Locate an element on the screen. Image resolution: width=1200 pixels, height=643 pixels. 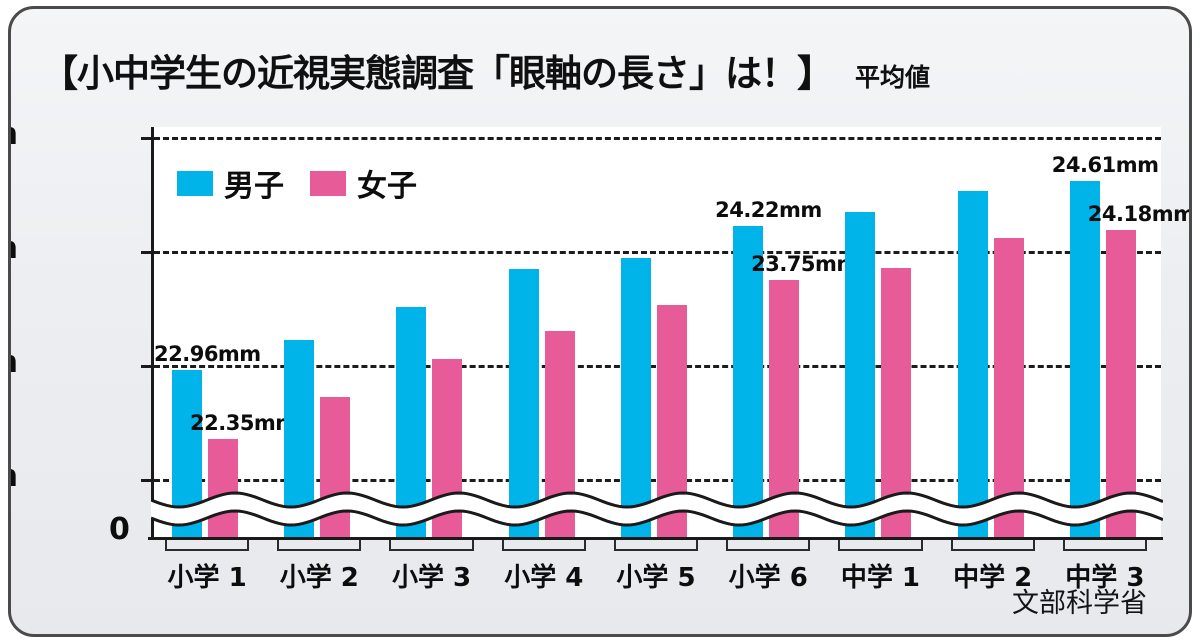
x-axis-category: 小学 3 is located at coordinates (431, 567).